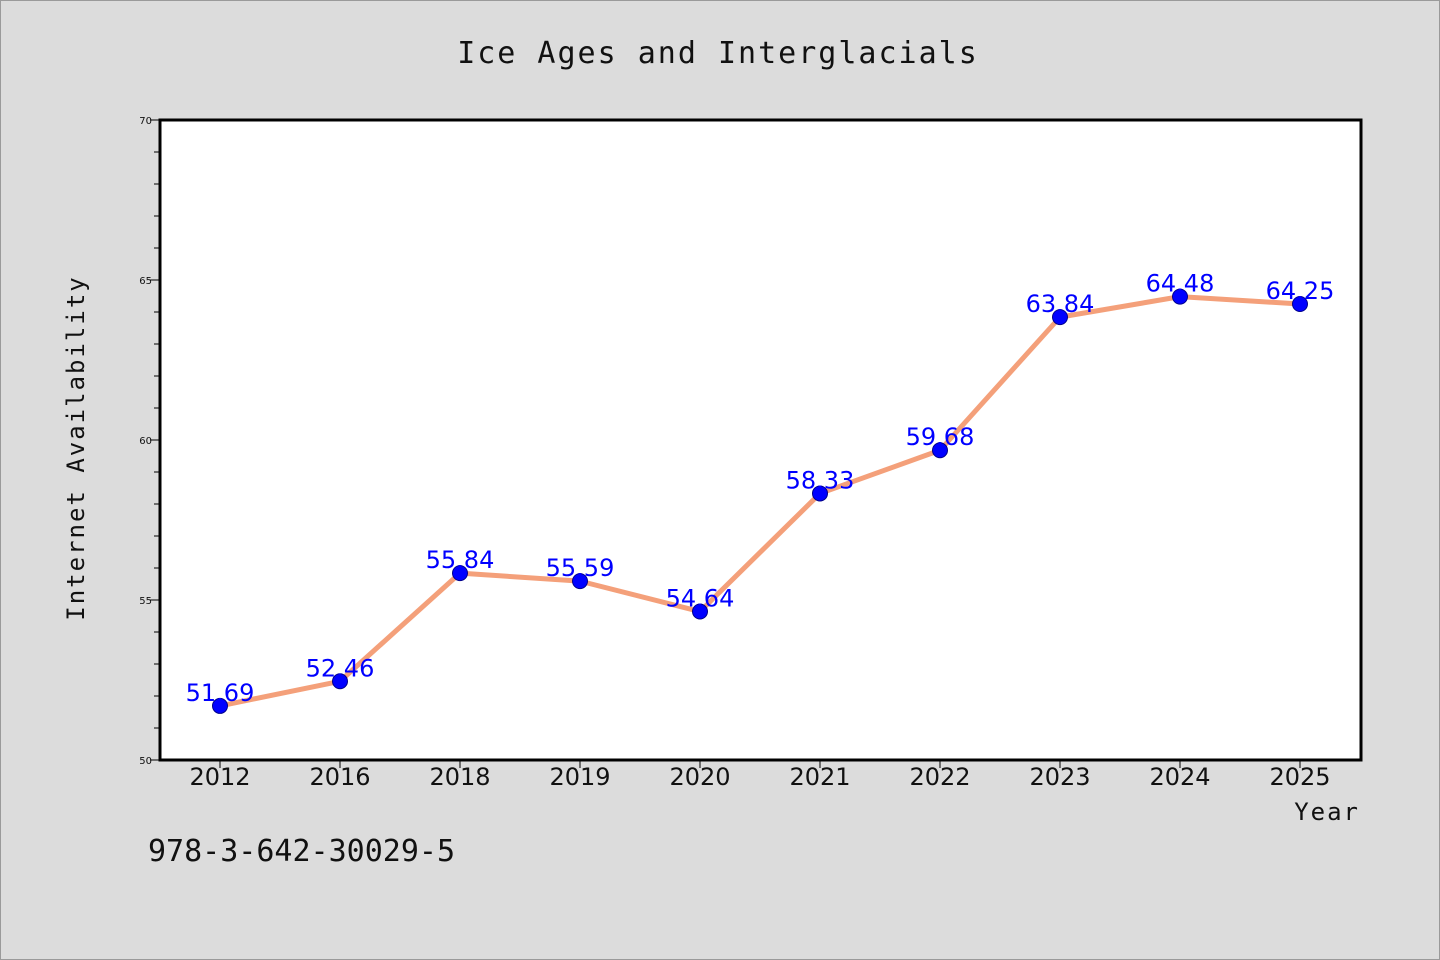  What do you see at coordinates (1180, 284) in the screenshot?
I see `data-label: 64.48` at bounding box center [1180, 284].